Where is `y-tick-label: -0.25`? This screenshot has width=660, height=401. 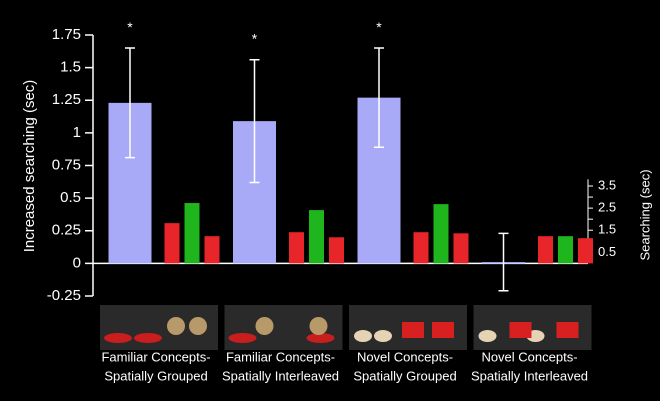 y-tick-label: -0.25 is located at coordinates (64, 295).